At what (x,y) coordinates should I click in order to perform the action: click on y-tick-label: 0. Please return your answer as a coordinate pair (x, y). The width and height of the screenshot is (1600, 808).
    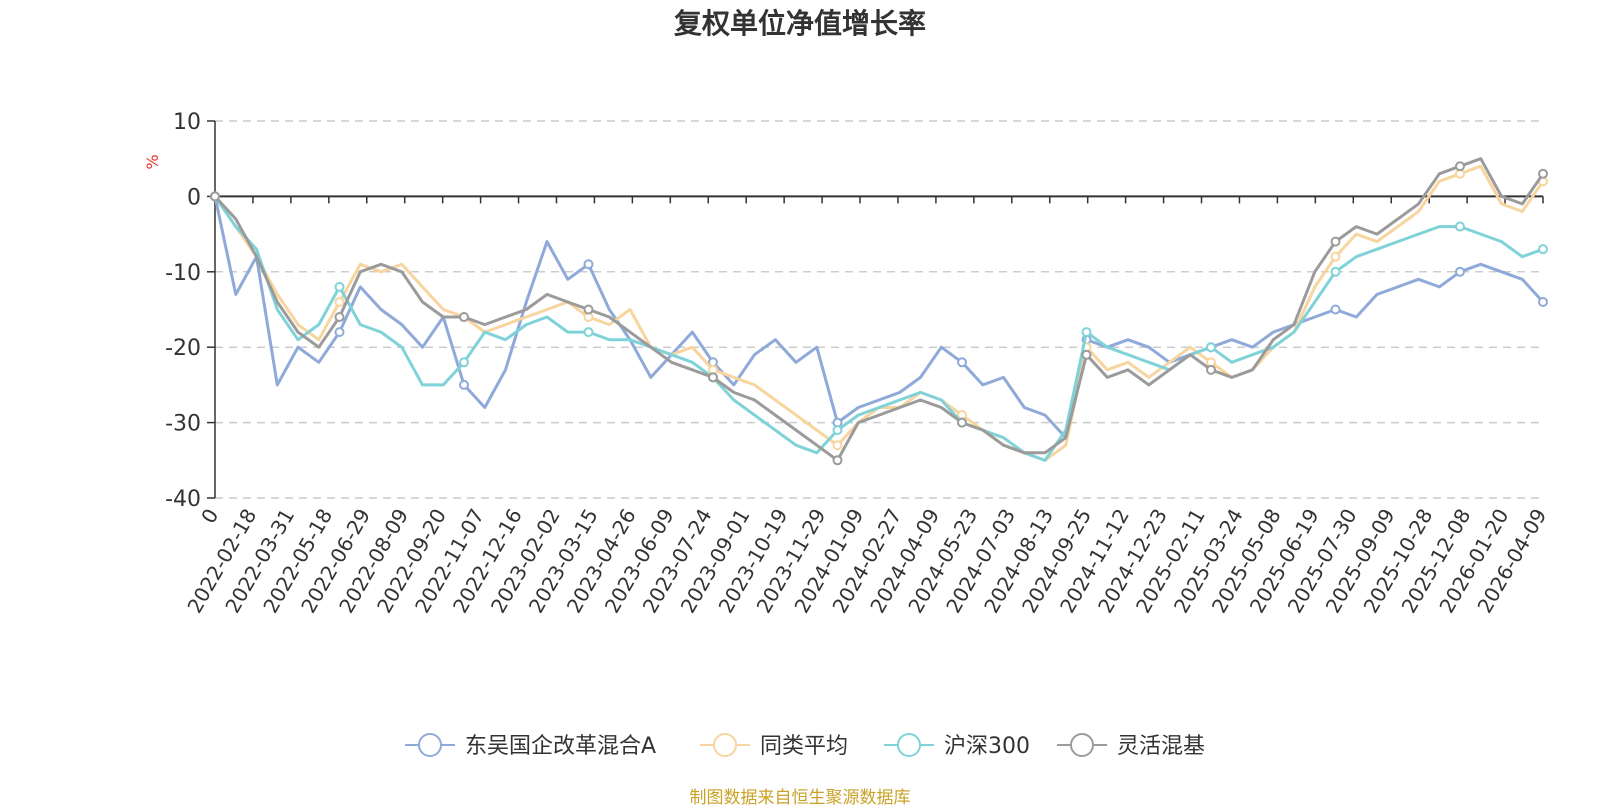
    Looking at the image, I should click on (194, 197).